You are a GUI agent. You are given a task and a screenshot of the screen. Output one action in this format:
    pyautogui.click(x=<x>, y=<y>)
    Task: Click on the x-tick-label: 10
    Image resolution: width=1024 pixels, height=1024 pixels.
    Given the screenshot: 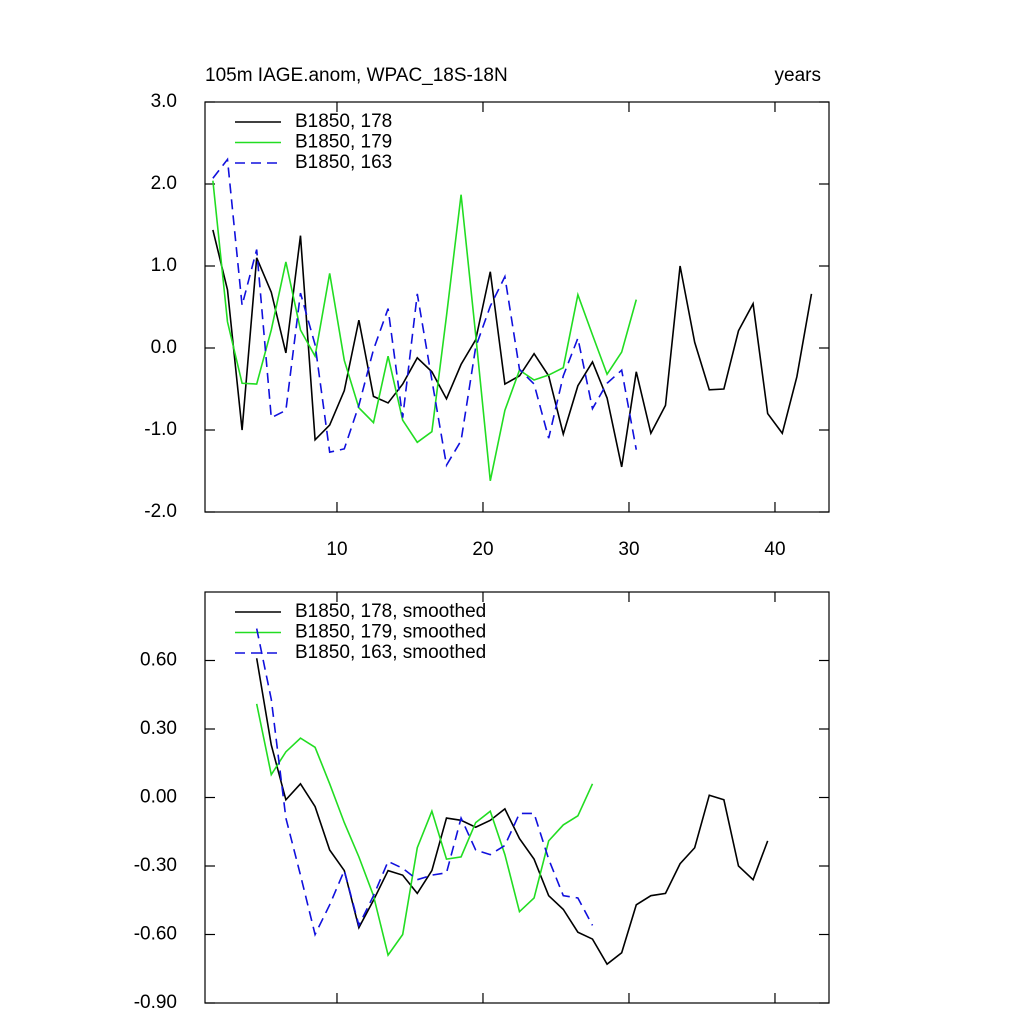 What is the action you would take?
    pyautogui.click(x=336, y=549)
    